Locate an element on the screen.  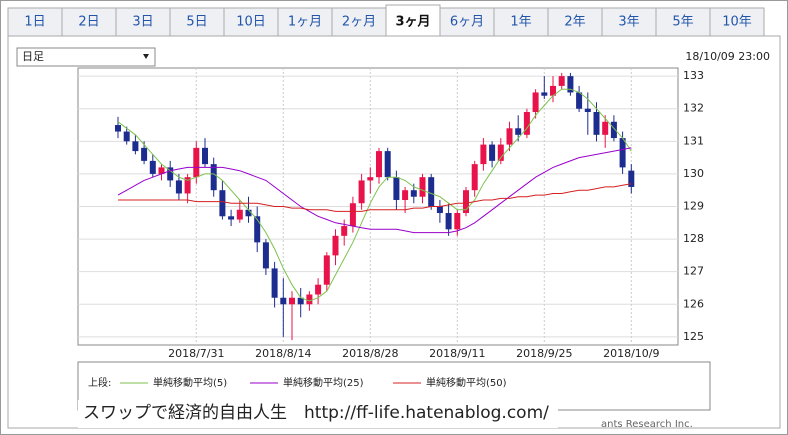
tab-label: 5年 is located at coordinates (682, 22).